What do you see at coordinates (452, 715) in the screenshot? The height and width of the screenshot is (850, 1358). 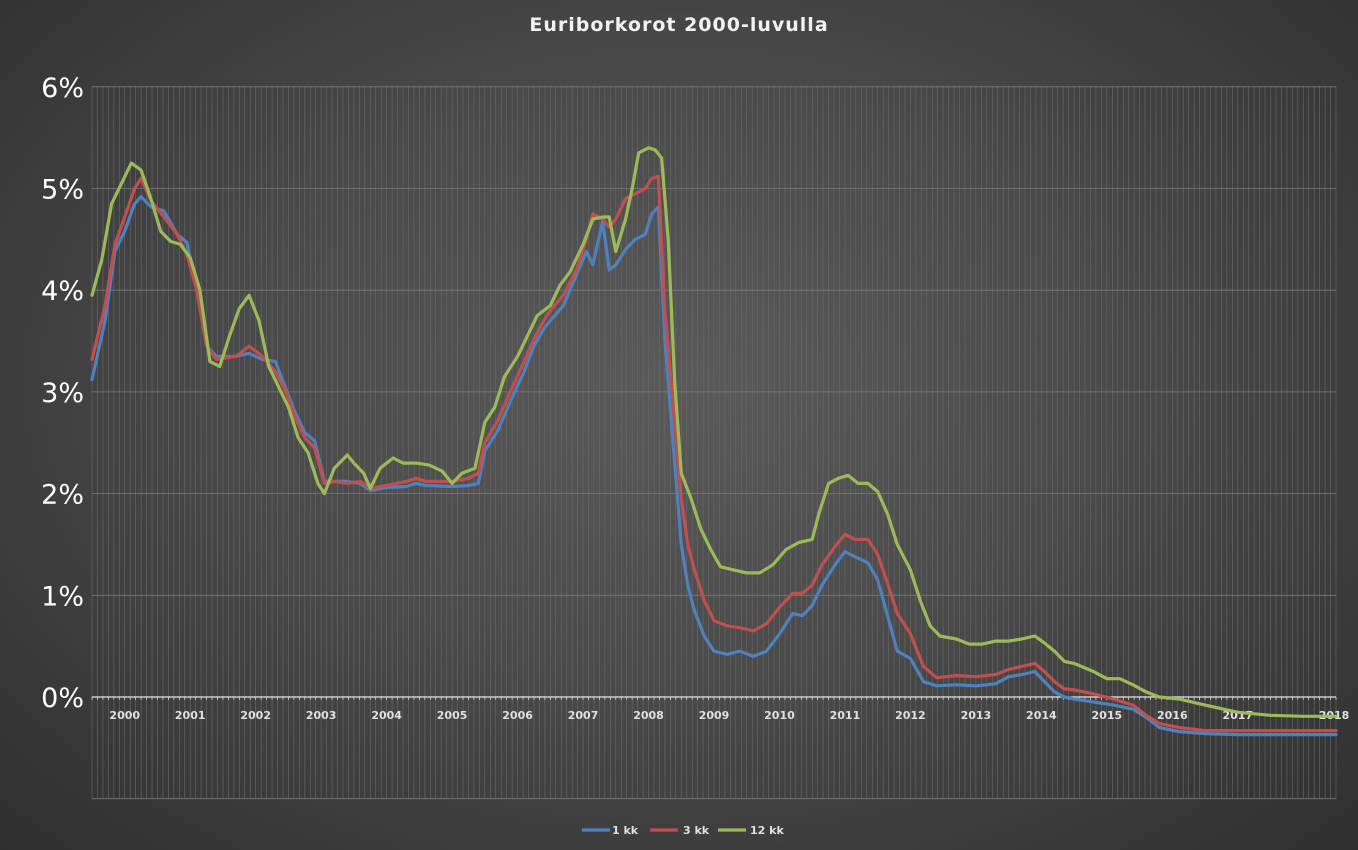 I see `x-tick-label: 2005` at bounding box center [452, 715].